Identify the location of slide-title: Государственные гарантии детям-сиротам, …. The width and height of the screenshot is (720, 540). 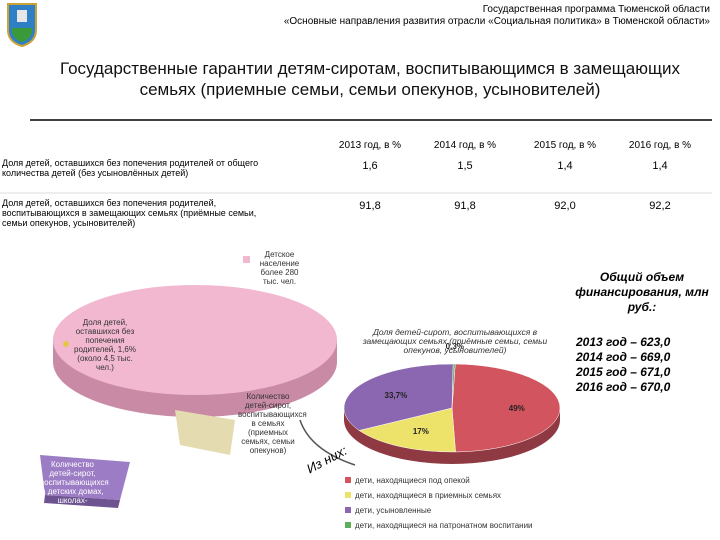
(370, 79).